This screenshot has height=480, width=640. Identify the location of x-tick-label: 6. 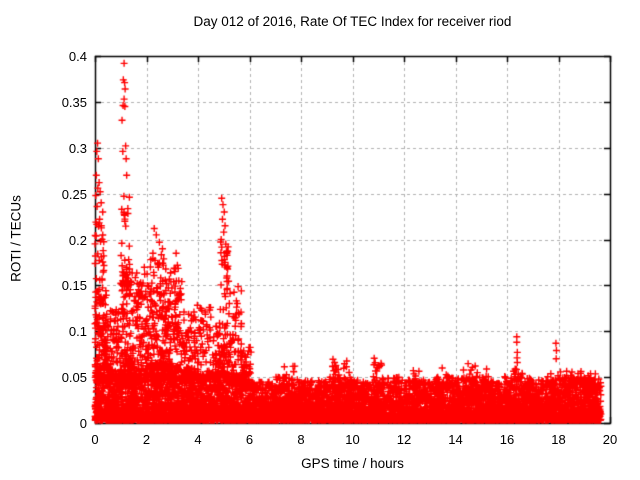
(249, 439).